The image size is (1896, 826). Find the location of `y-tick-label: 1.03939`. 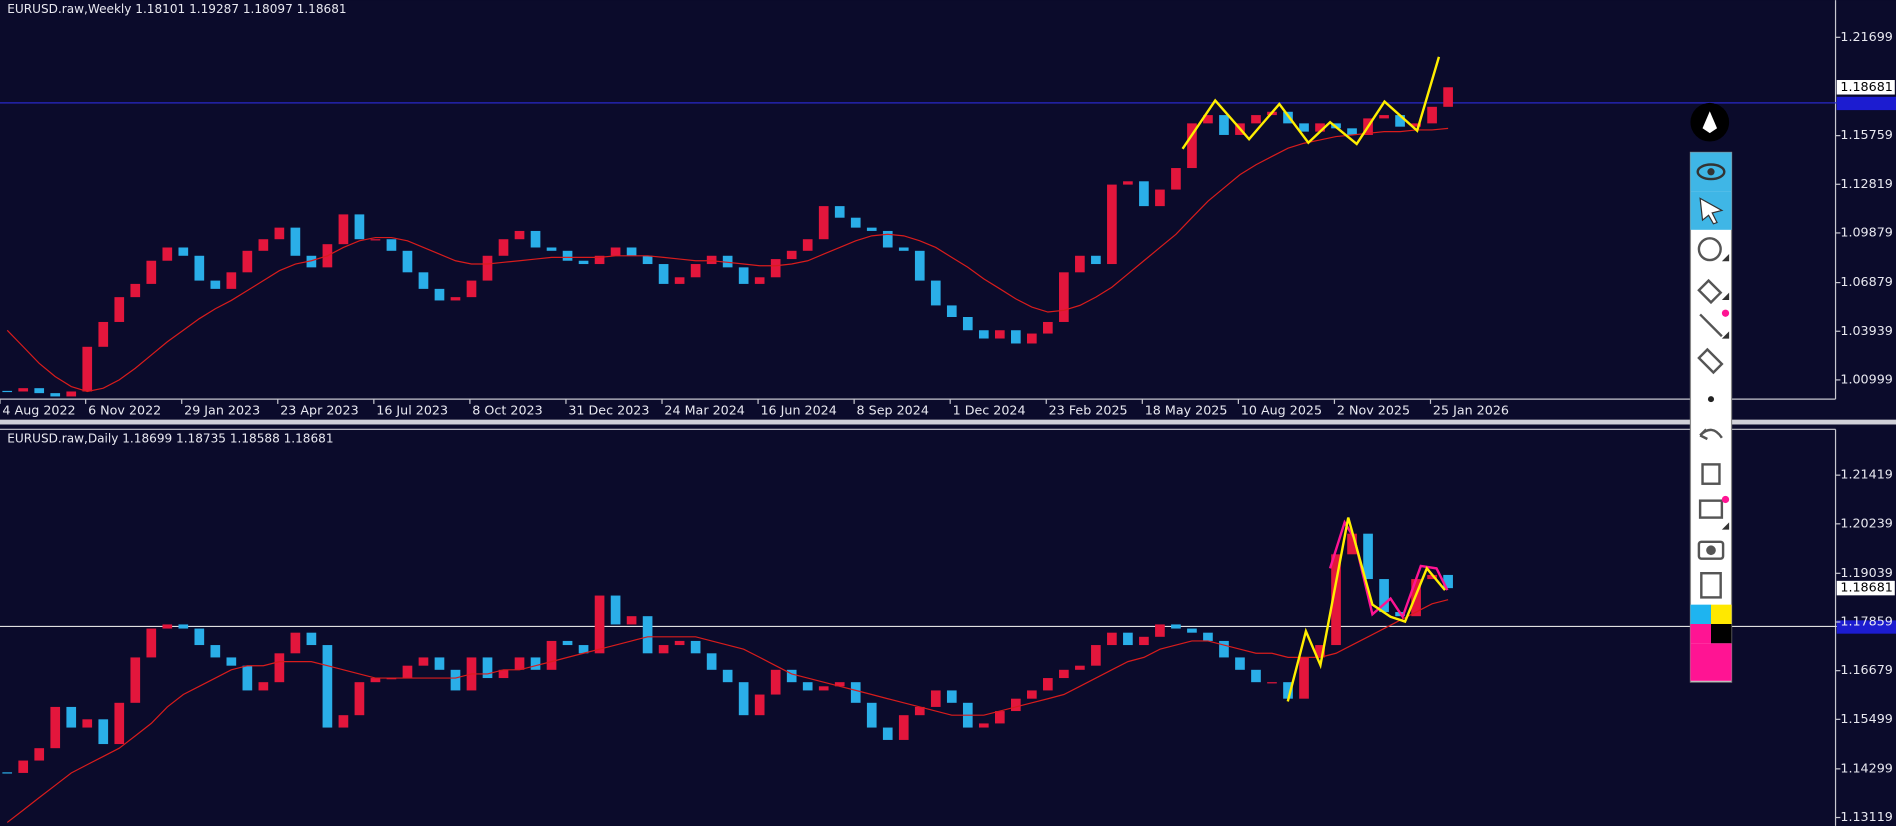

y-tick-label: 1.03939 is located at coordinates (1866, 330).